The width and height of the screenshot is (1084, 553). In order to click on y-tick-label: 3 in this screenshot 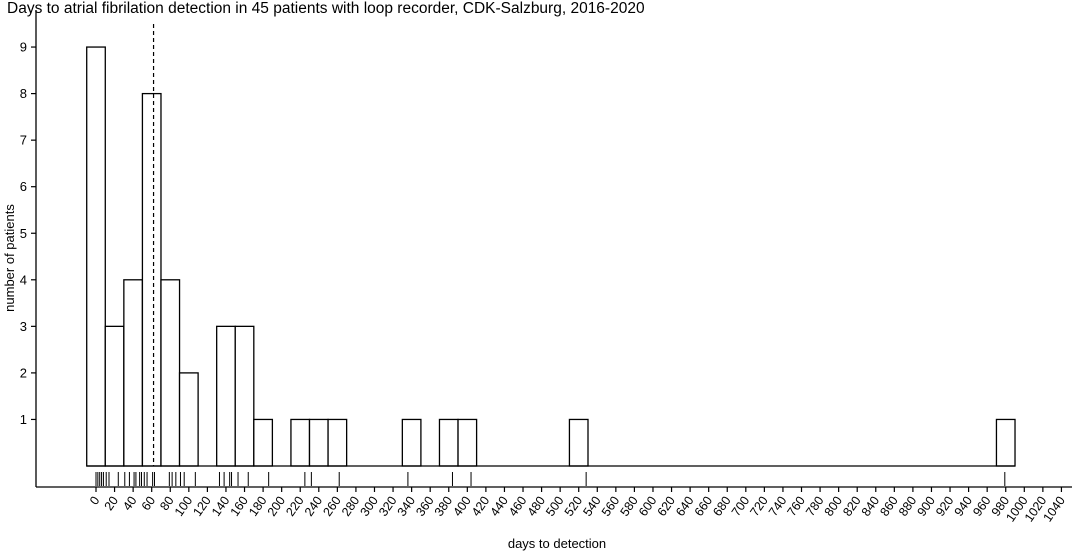, I will do `click(23, 326)`.